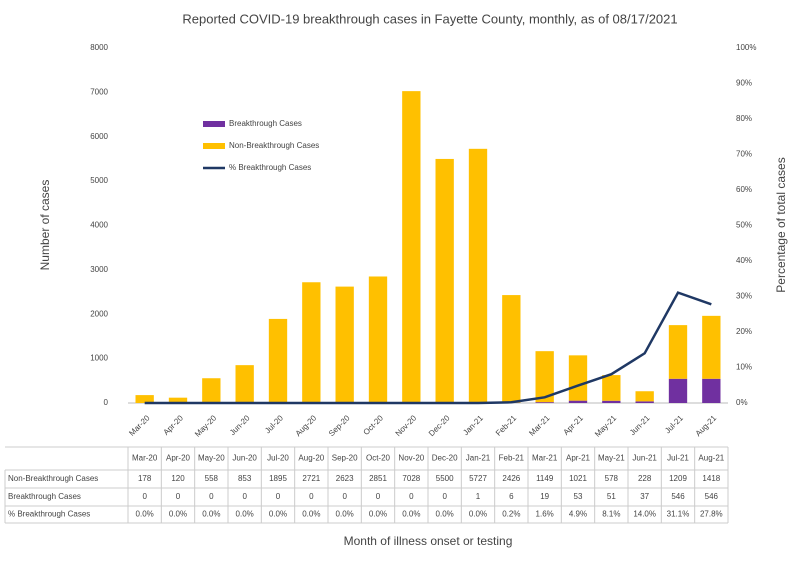  Describe the element at coordinates (706, 425) in the screenshot. I see `x-tick-label: Aug-21` at that location.